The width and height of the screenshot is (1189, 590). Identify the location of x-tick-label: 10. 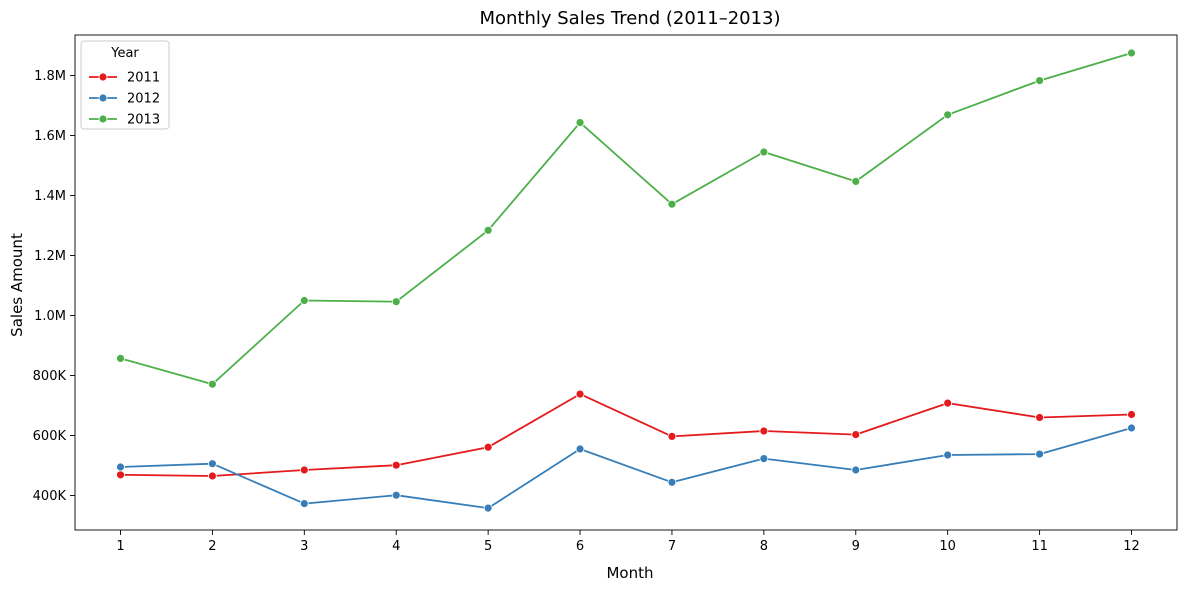
(947, 546).